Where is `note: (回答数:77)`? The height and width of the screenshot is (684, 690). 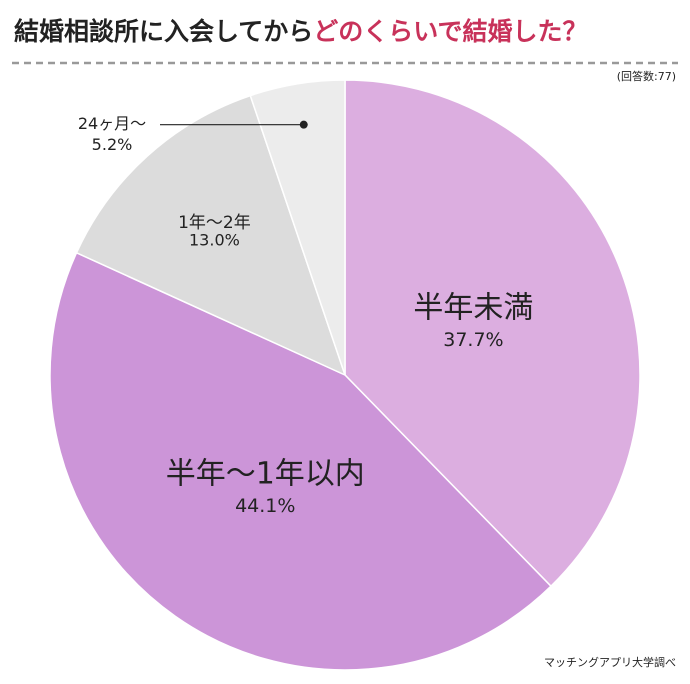
note: (回答数:77) is located at coordinates (646, 76).